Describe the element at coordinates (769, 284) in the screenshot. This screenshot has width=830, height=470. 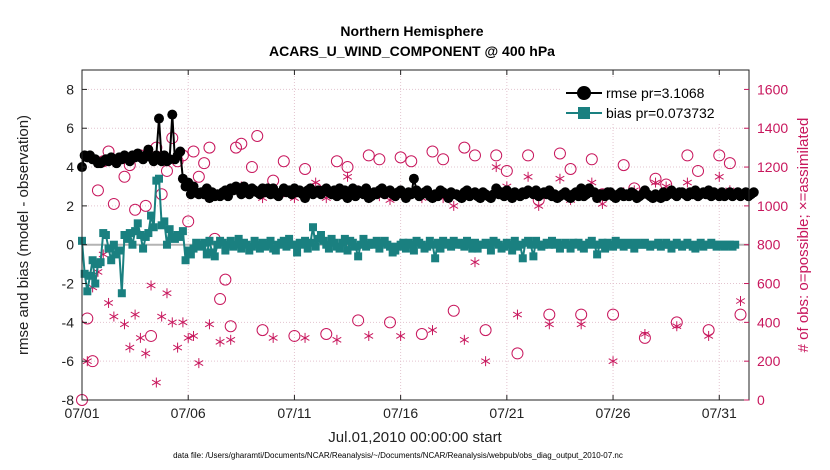
I see `y2-tick-label: 600` at that location.